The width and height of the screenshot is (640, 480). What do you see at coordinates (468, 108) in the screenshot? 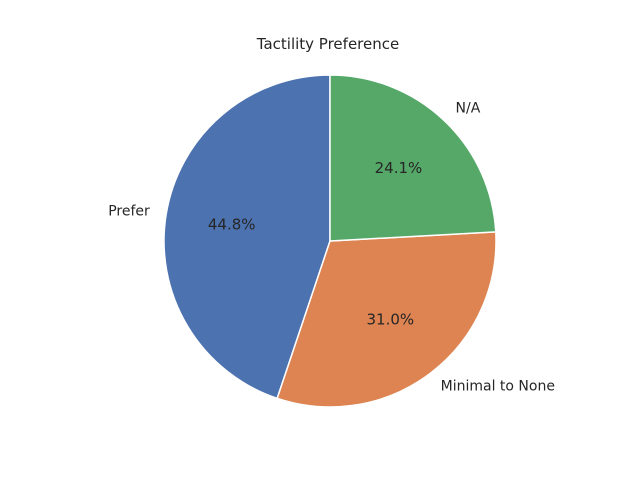
I see `slice-label-n-a: N/A` at bounding box center [468, 108].